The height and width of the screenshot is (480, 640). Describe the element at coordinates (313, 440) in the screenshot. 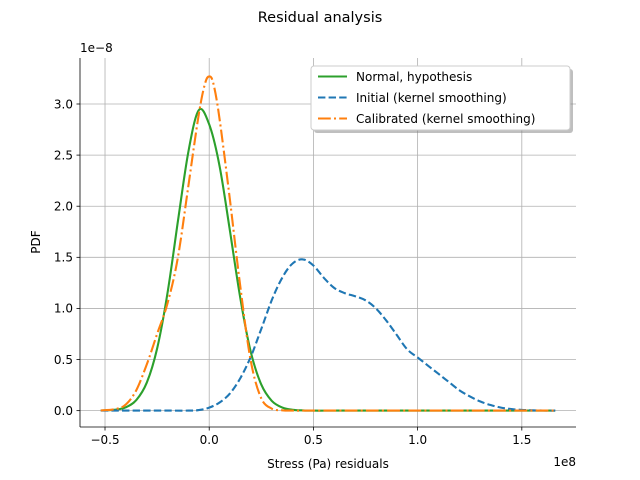

I see `x-tick-label: 0.5` at that location.